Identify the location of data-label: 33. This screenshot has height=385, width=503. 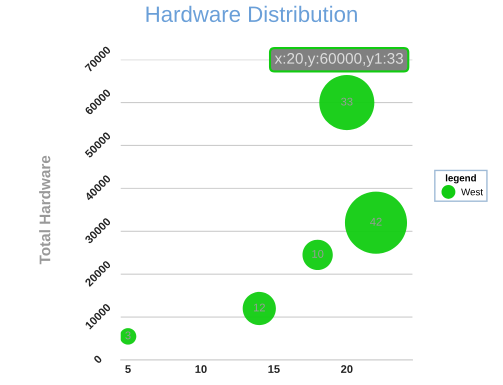
(347, 102).